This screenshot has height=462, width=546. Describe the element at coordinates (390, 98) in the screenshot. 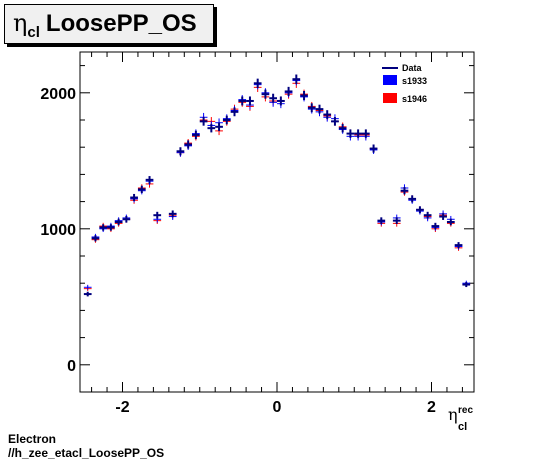

I see `legend-s1946-swatch` at that location.